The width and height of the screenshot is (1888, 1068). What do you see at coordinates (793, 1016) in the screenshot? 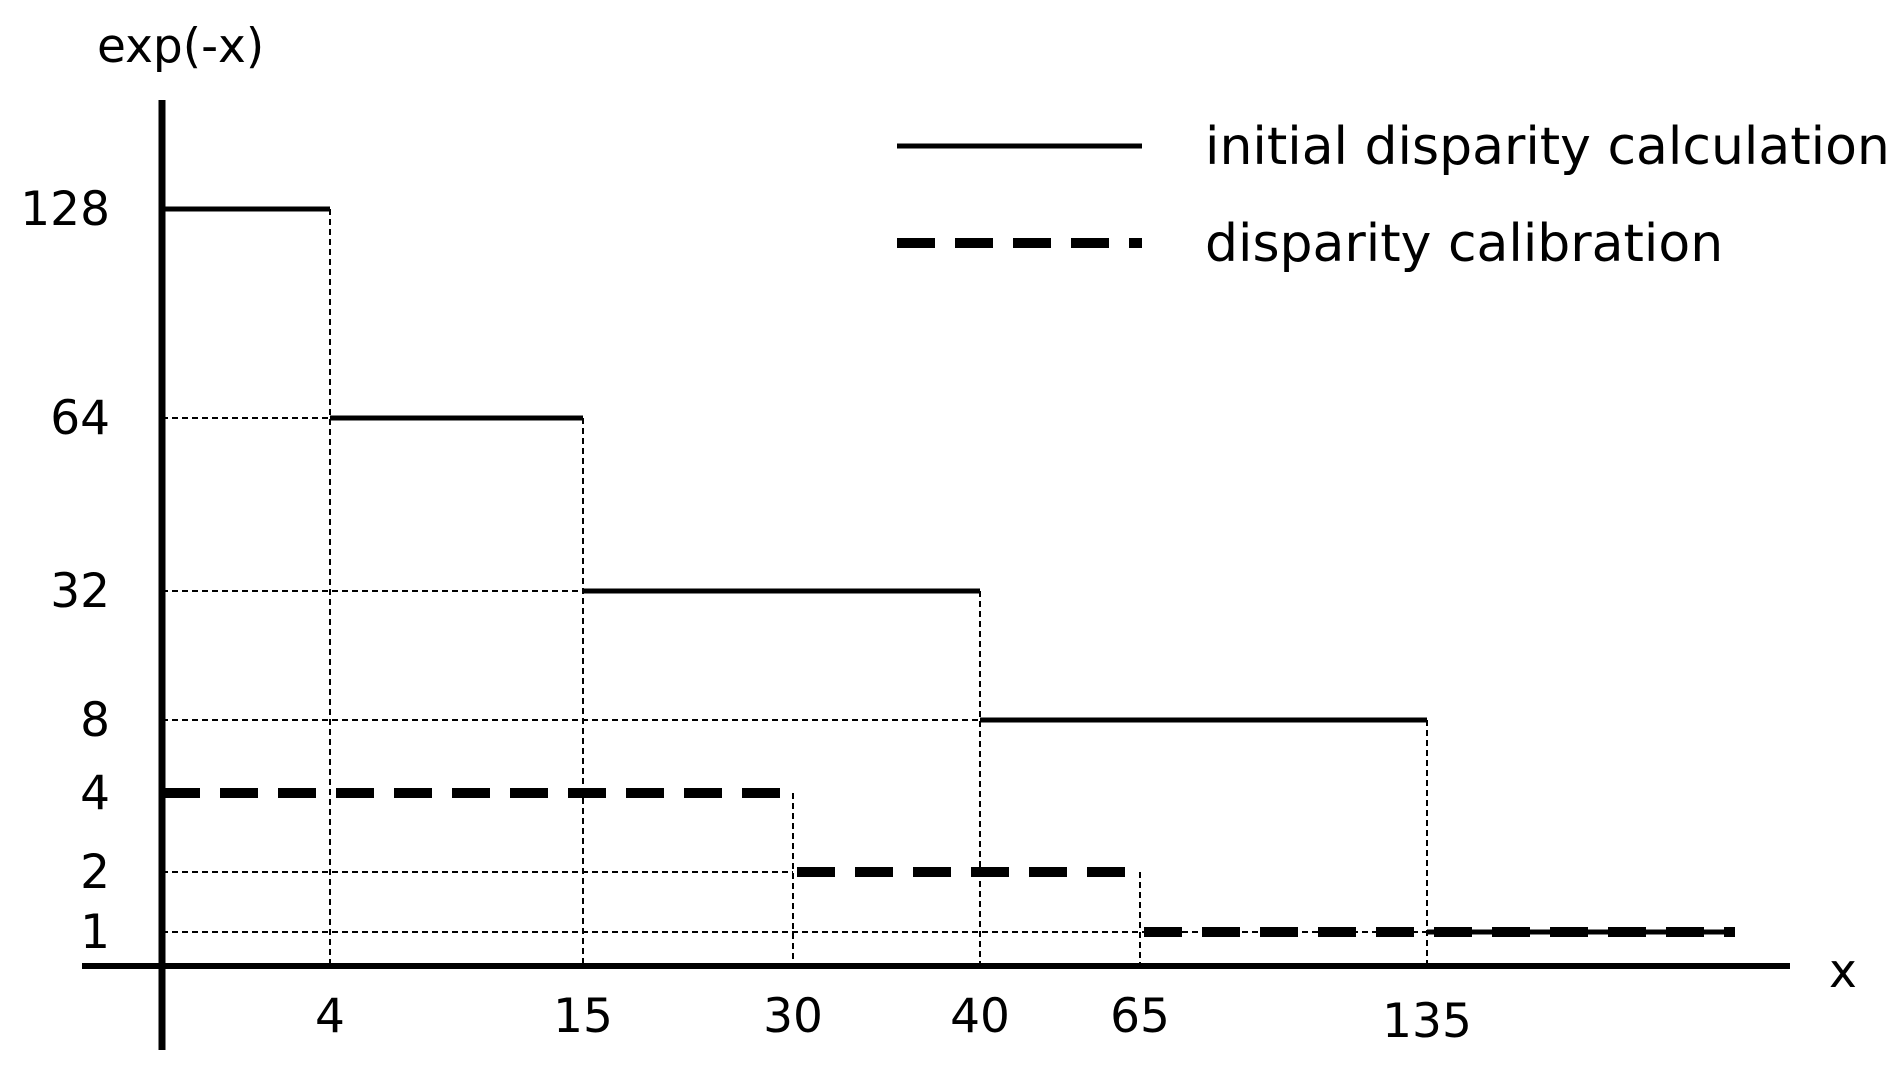
I see `x-tick-label: 30` at bounding box center [793, 1016].